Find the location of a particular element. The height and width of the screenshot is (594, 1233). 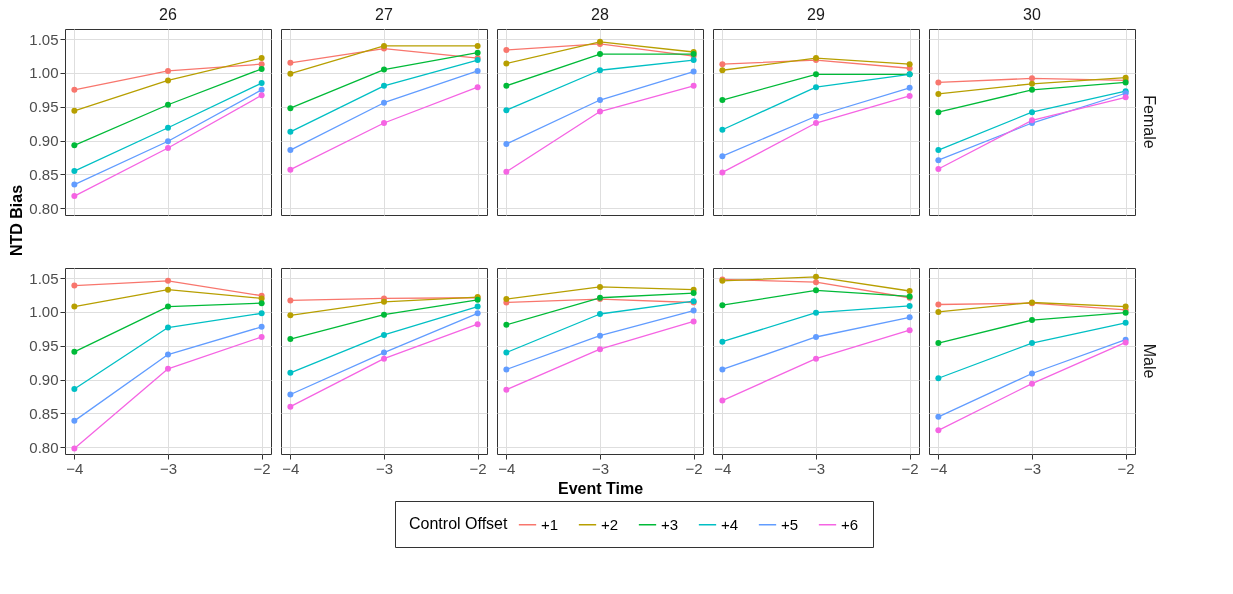

legend-label: +5 is located at coordinates (790, 524).